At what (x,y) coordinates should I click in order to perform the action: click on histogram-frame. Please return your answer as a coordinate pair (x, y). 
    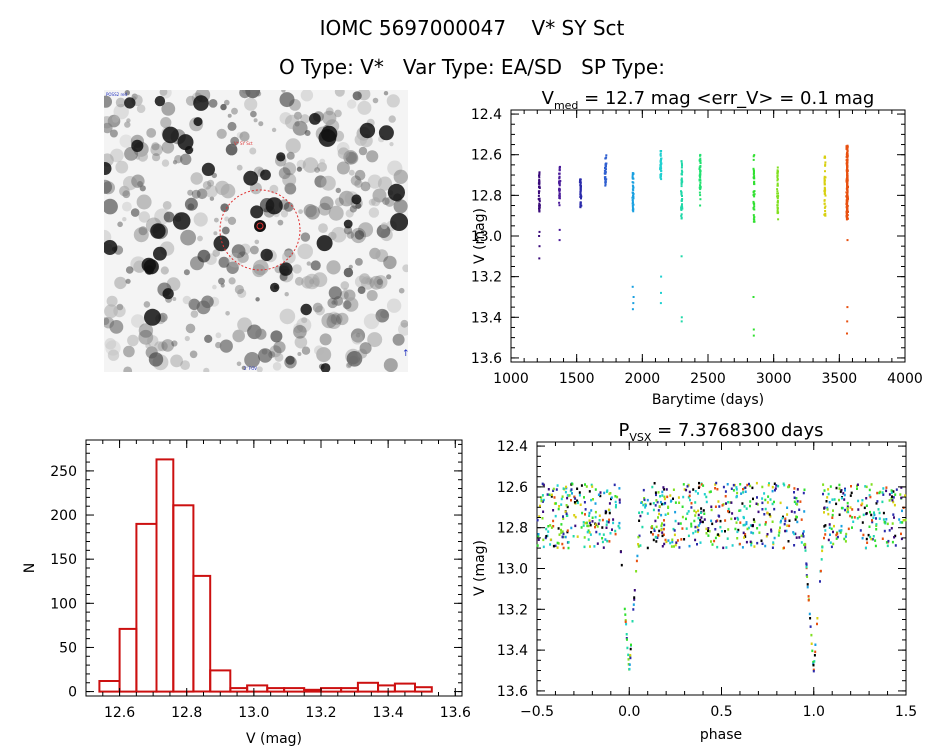
    Looking at the image, I should click on (274, 568).